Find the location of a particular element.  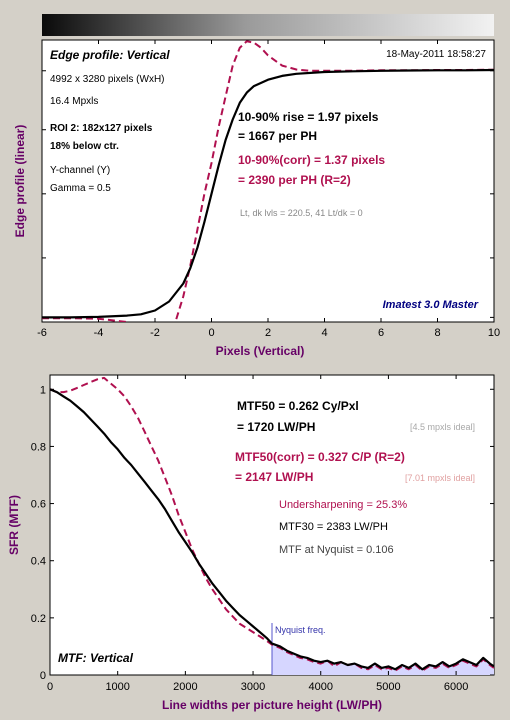

info-line: Y-channel (Y) is located at coordinates (80, 170).